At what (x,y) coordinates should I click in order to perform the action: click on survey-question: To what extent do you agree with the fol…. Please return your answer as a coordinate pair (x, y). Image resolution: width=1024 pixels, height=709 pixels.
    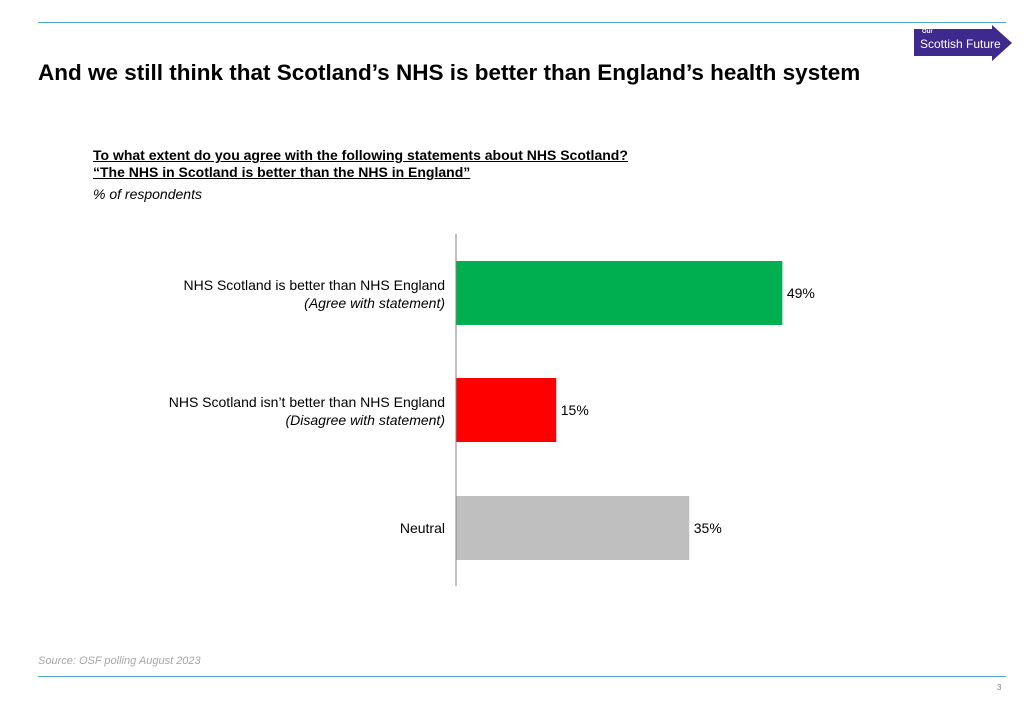
    Looking at the image, I should click on (360, 164).